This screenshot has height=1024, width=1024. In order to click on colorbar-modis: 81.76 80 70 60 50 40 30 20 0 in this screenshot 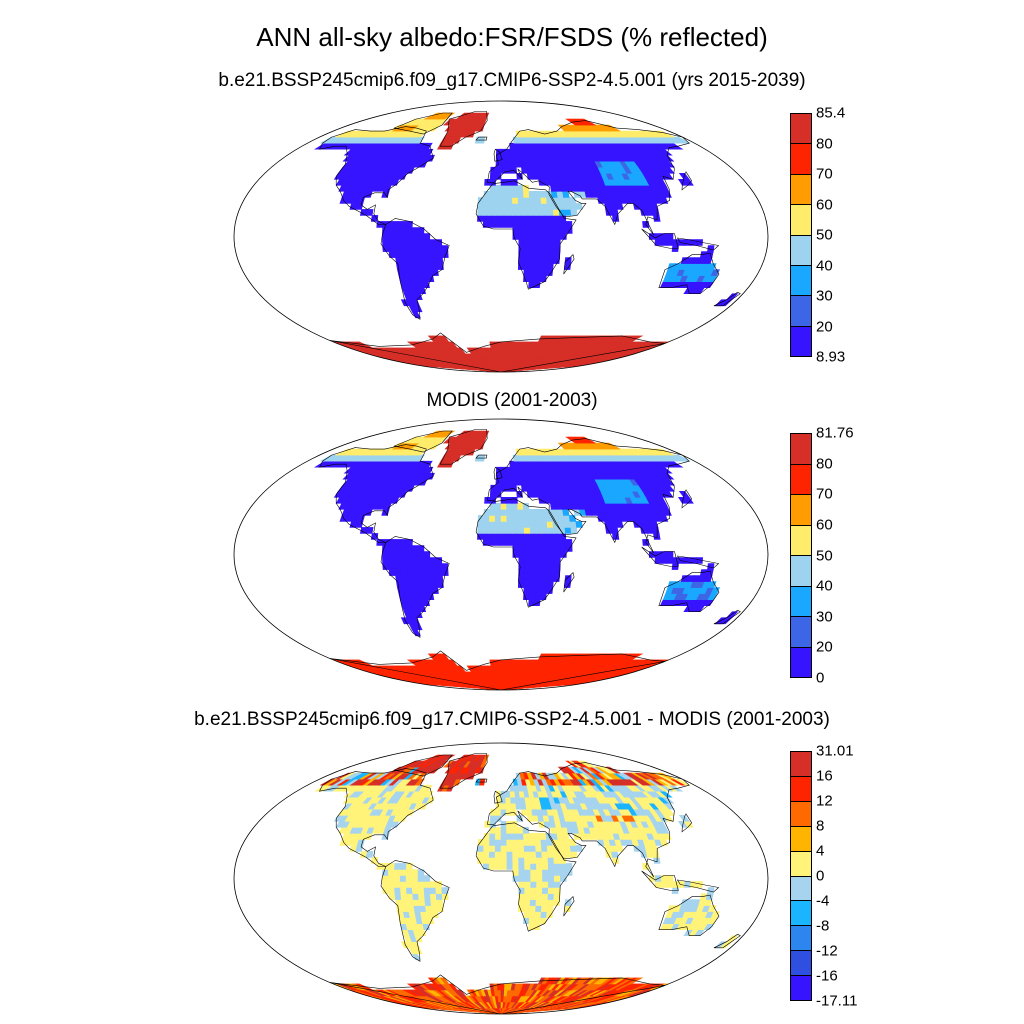, I will do `click(830, 556)`.